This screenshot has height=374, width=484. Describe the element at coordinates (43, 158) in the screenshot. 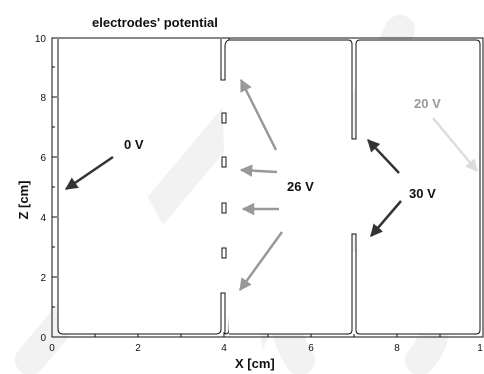

I see `y-tick-label: 6` at that location.